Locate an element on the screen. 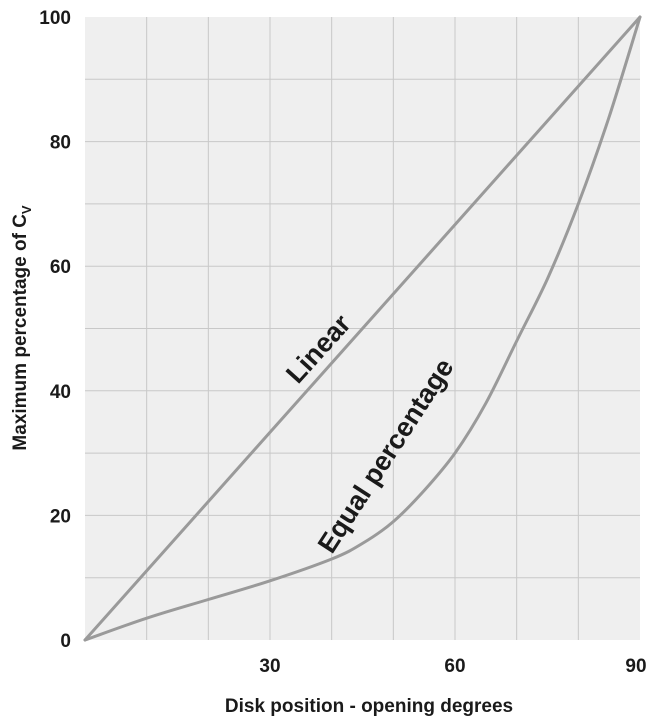 This screenshot has height=722, width=657. y-tick-label: 60 is located at coordinates (60, 267).